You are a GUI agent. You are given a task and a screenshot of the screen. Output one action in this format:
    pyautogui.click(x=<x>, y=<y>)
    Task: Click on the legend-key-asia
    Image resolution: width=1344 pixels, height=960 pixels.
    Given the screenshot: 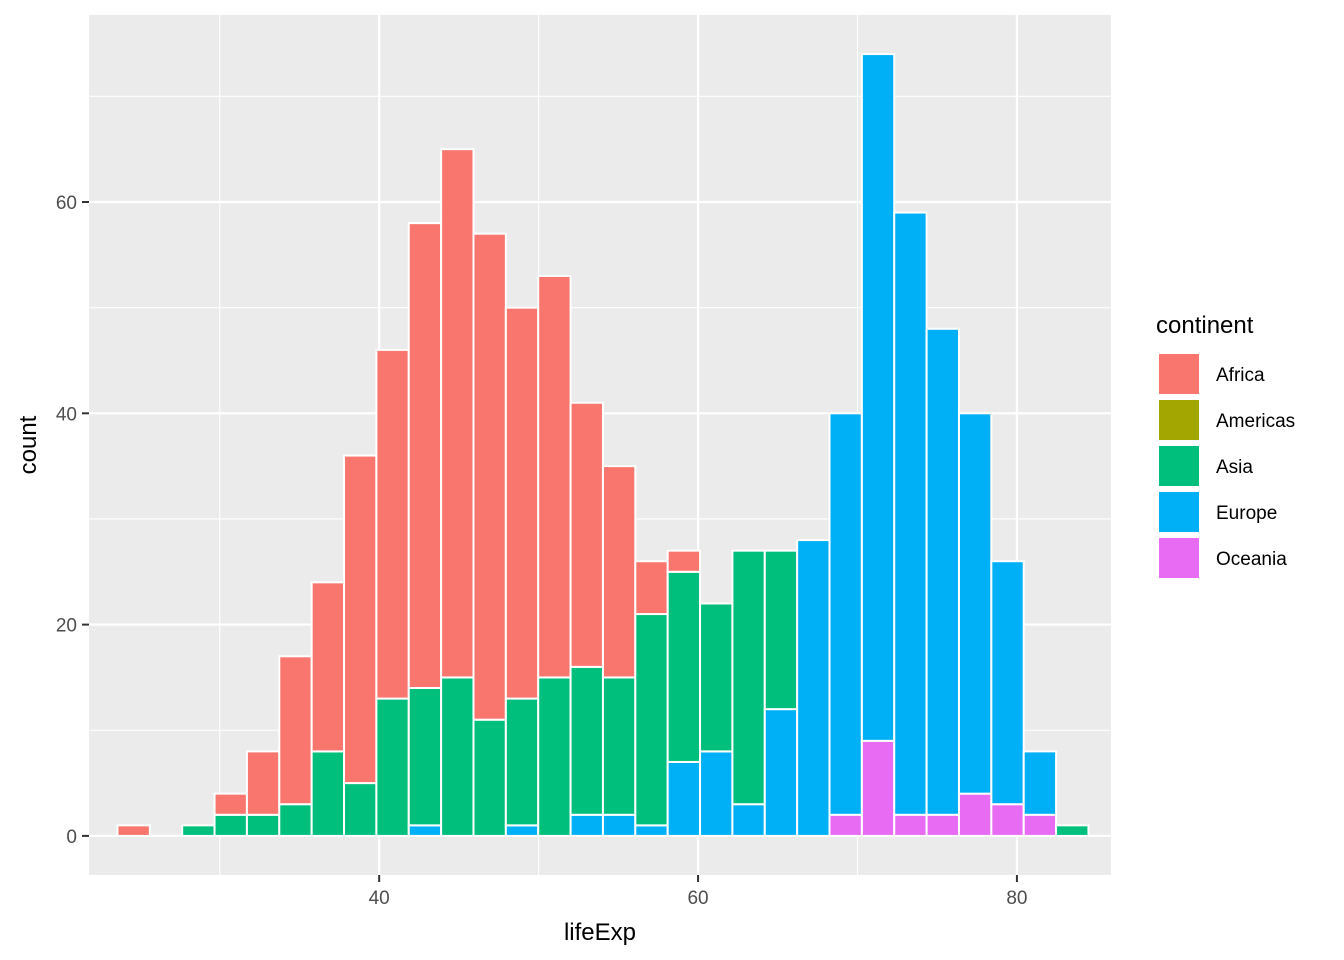 What is the action you would take?
    pyautogui.click(x=1179, y=466)
    